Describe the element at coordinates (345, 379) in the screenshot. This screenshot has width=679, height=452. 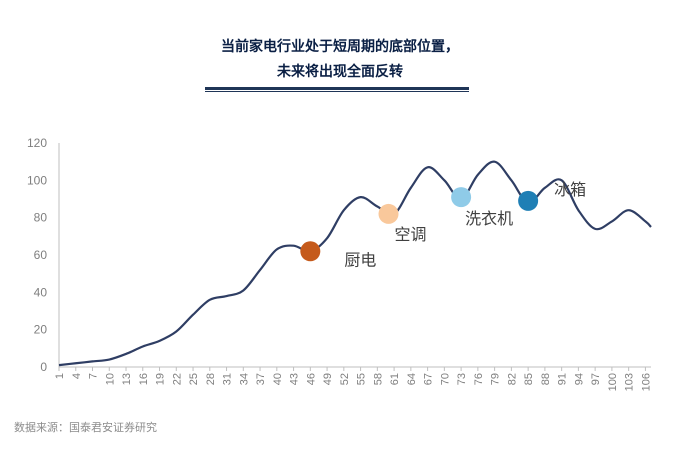
I see `x-tick-label: 52` at that location.